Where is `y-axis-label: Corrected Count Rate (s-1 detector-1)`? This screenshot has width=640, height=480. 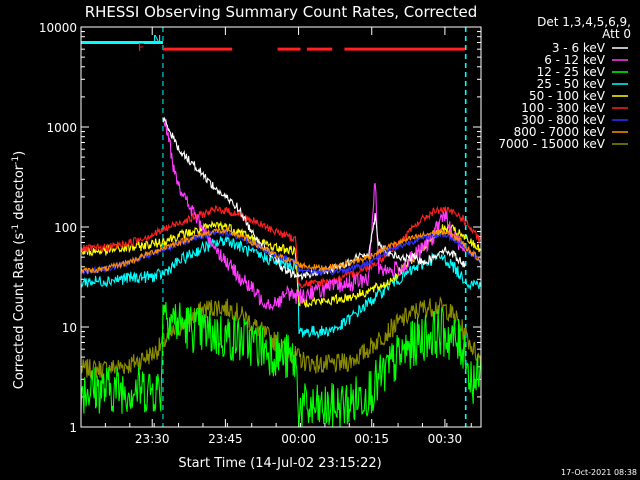 y-axis-label: Corrected Count Rate (s-1 detector-1) is located at coordinates (19, 270).